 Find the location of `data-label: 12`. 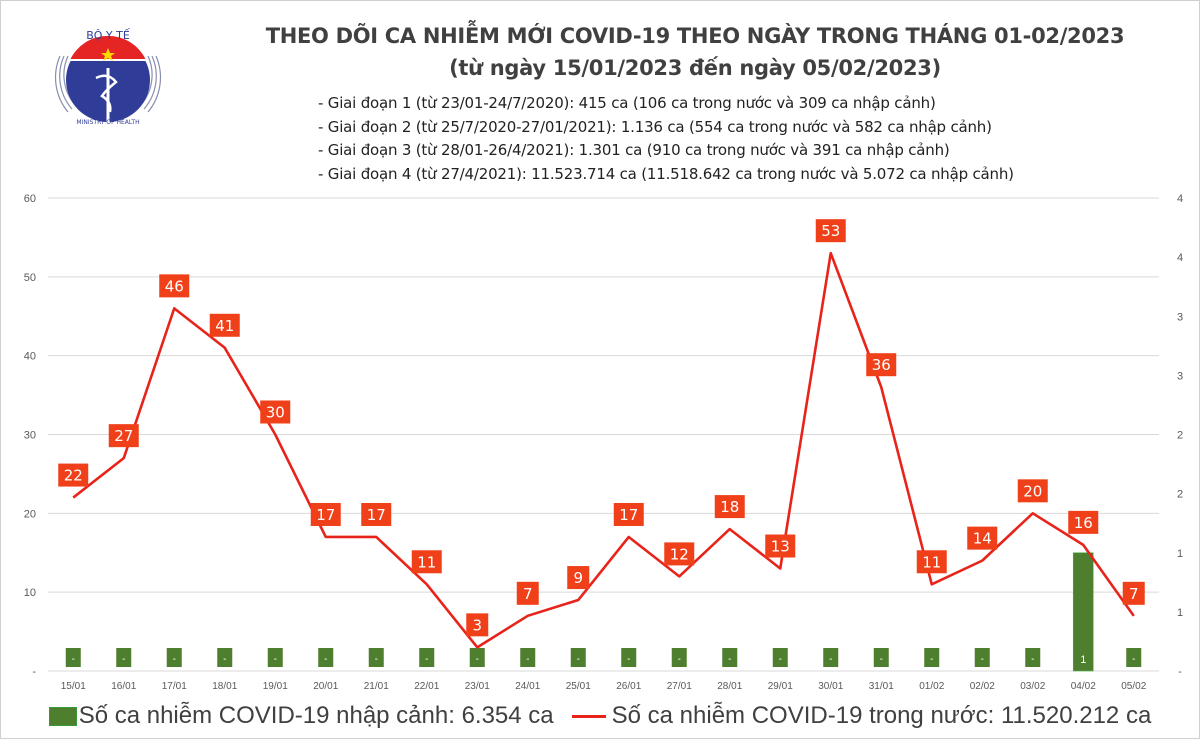

data-label: 12 is located at coordinates (679, 554).